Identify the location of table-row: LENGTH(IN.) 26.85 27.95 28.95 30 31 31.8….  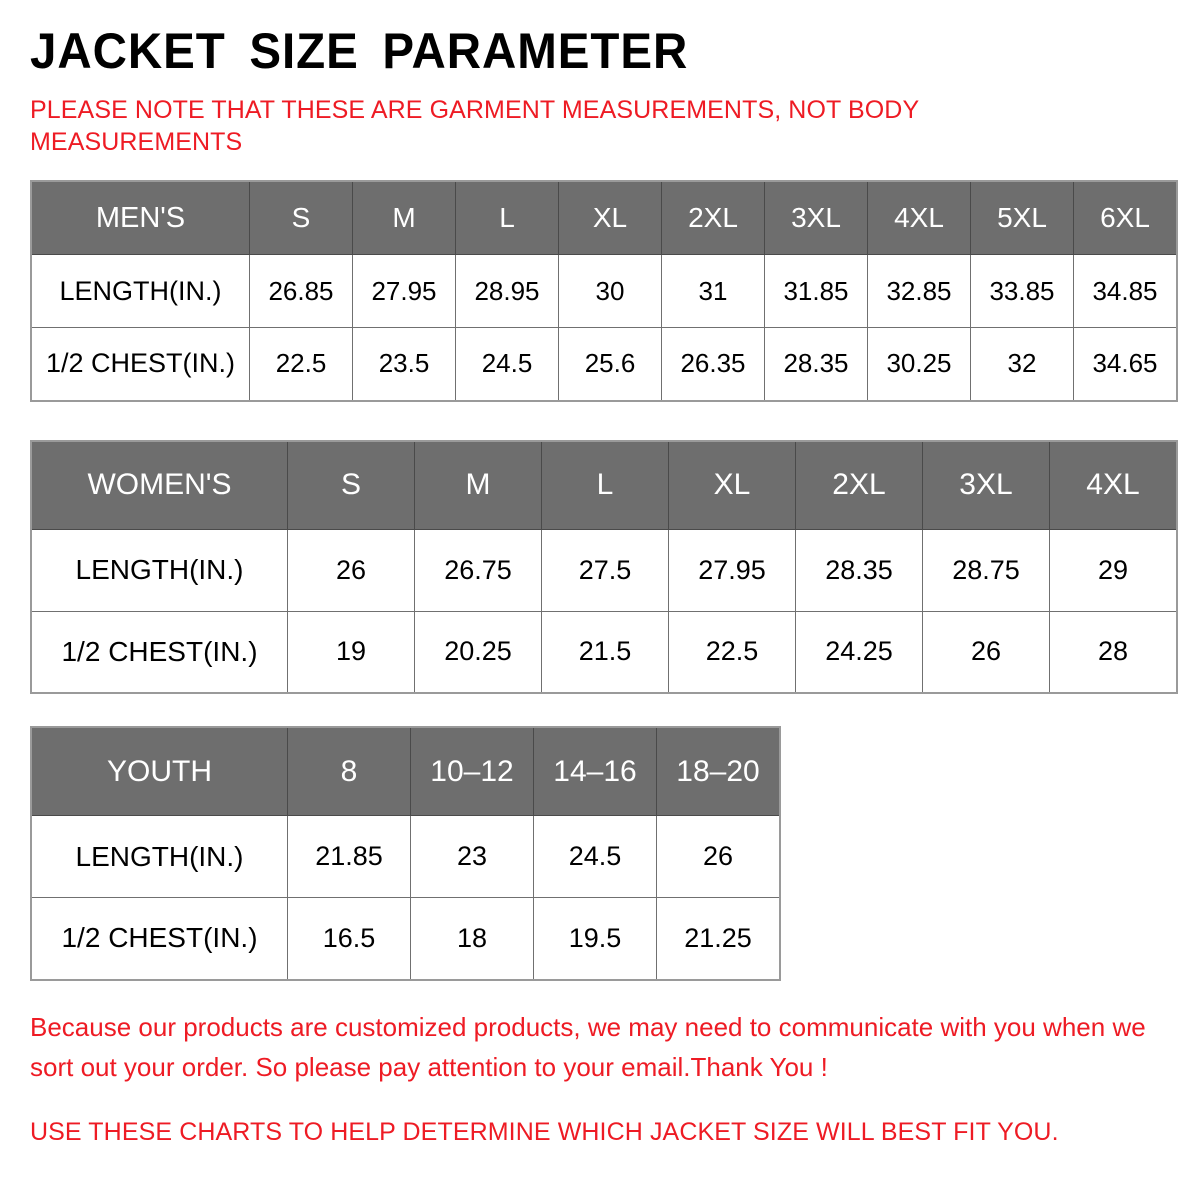
(604, 291).